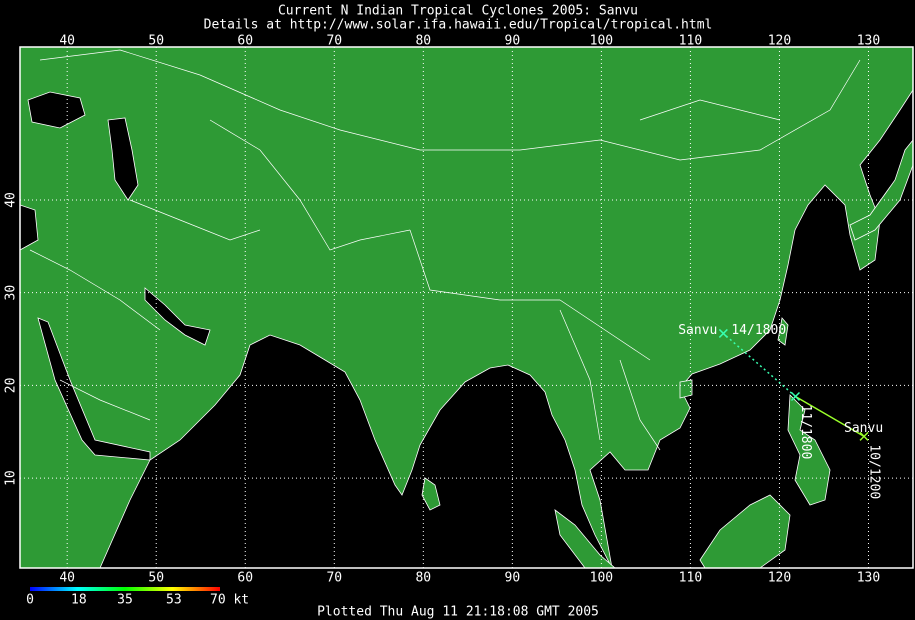 This screenshot has height=620, width=915. Describe the element at coordinates (585, 538) in the screenshot. I see `sumatra` at that location.